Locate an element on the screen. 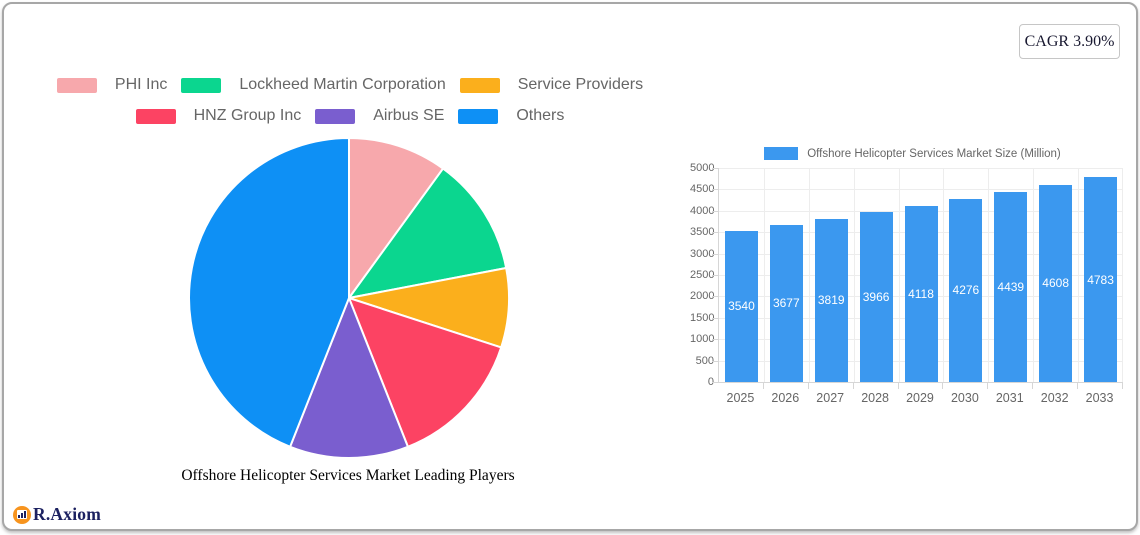 This screenshot has height=535, width=1140. pie-slice-lockheed-martin-corporation is located at coordinates (428, 233).